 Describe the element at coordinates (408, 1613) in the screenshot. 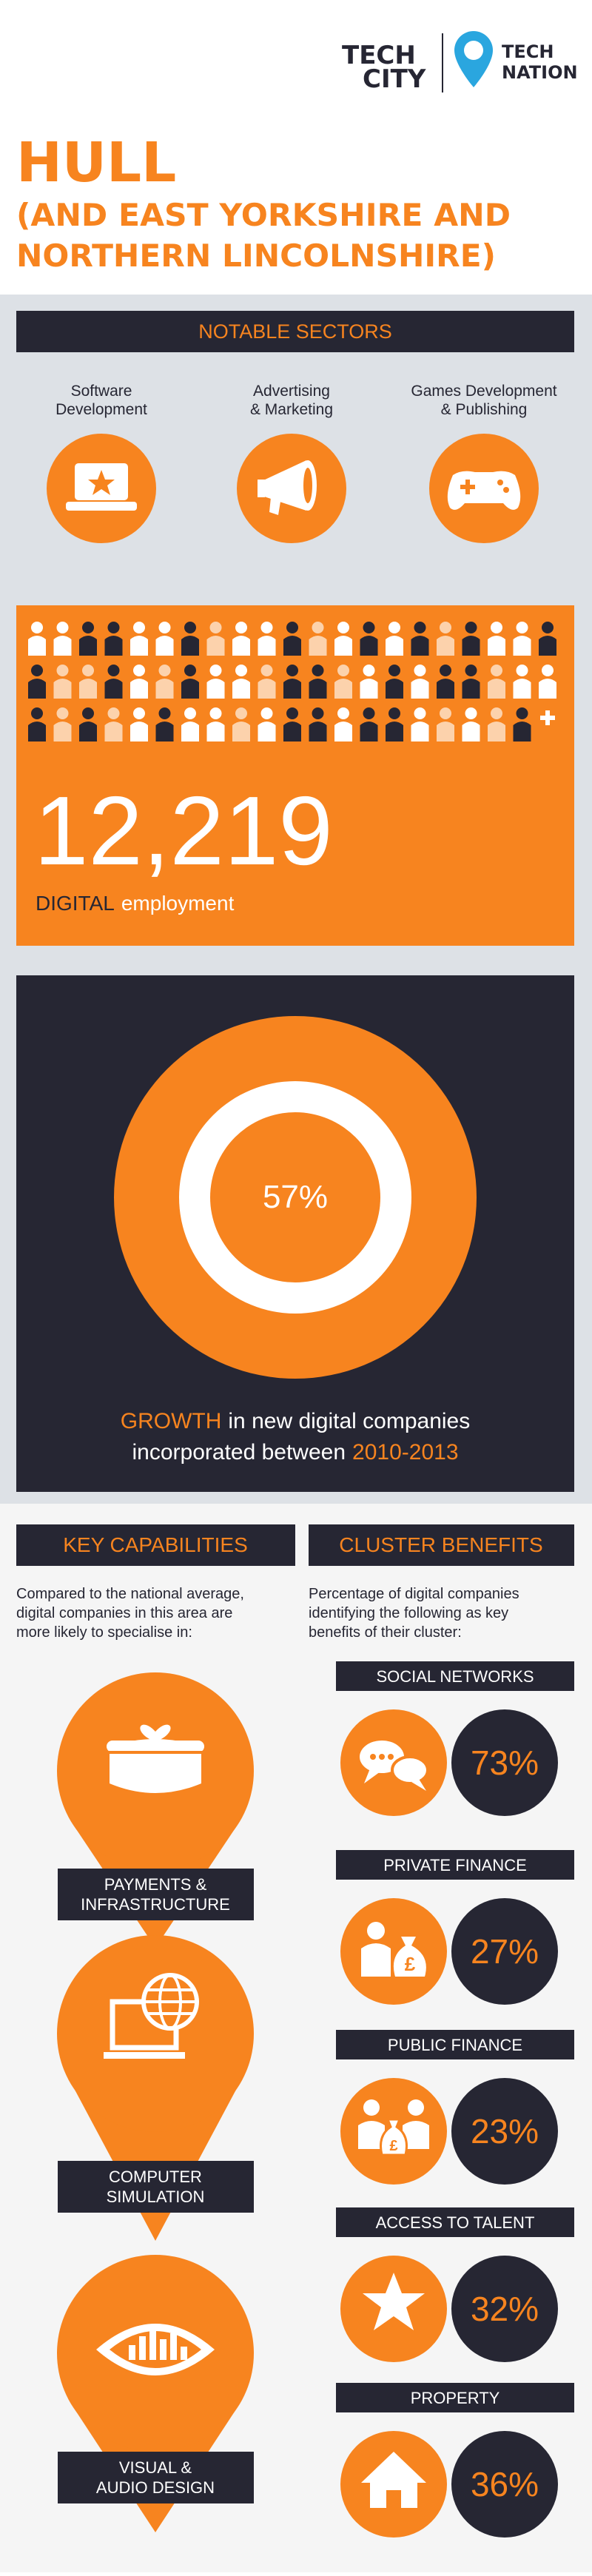

I see `intro-text: identifying the following as key` at that location.